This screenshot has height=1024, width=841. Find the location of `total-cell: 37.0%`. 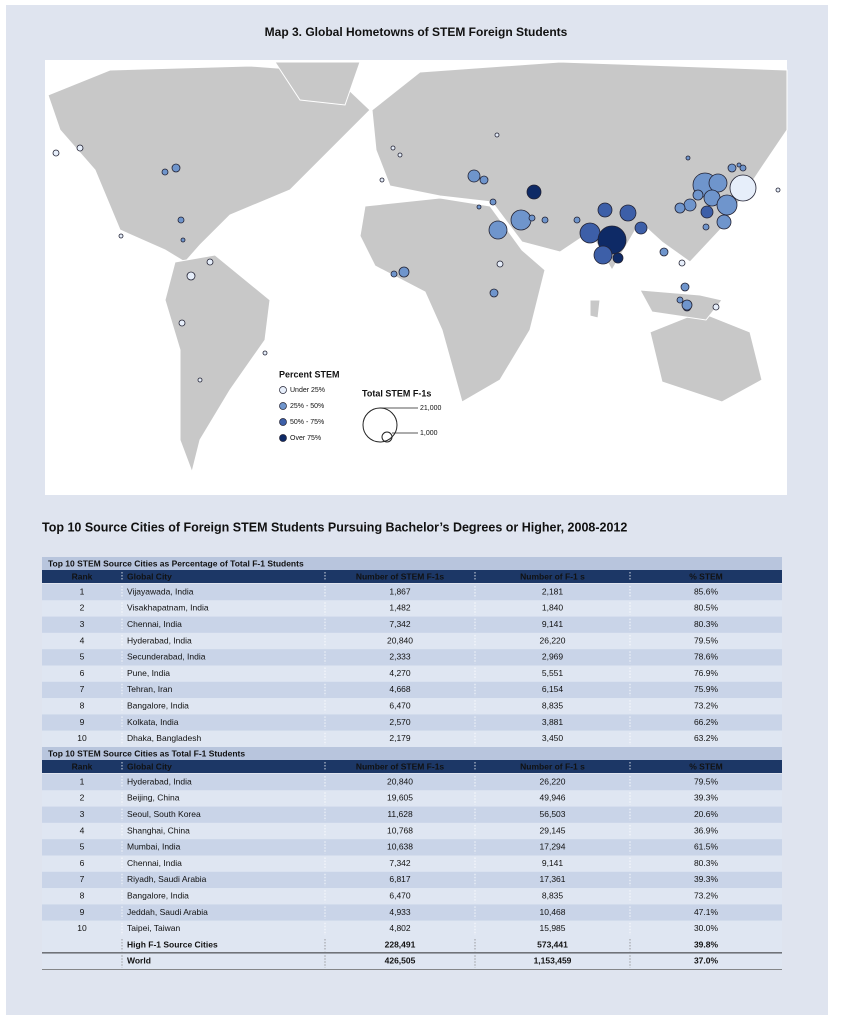

total-cell: 37.0% is located at coordinates (706, 961).